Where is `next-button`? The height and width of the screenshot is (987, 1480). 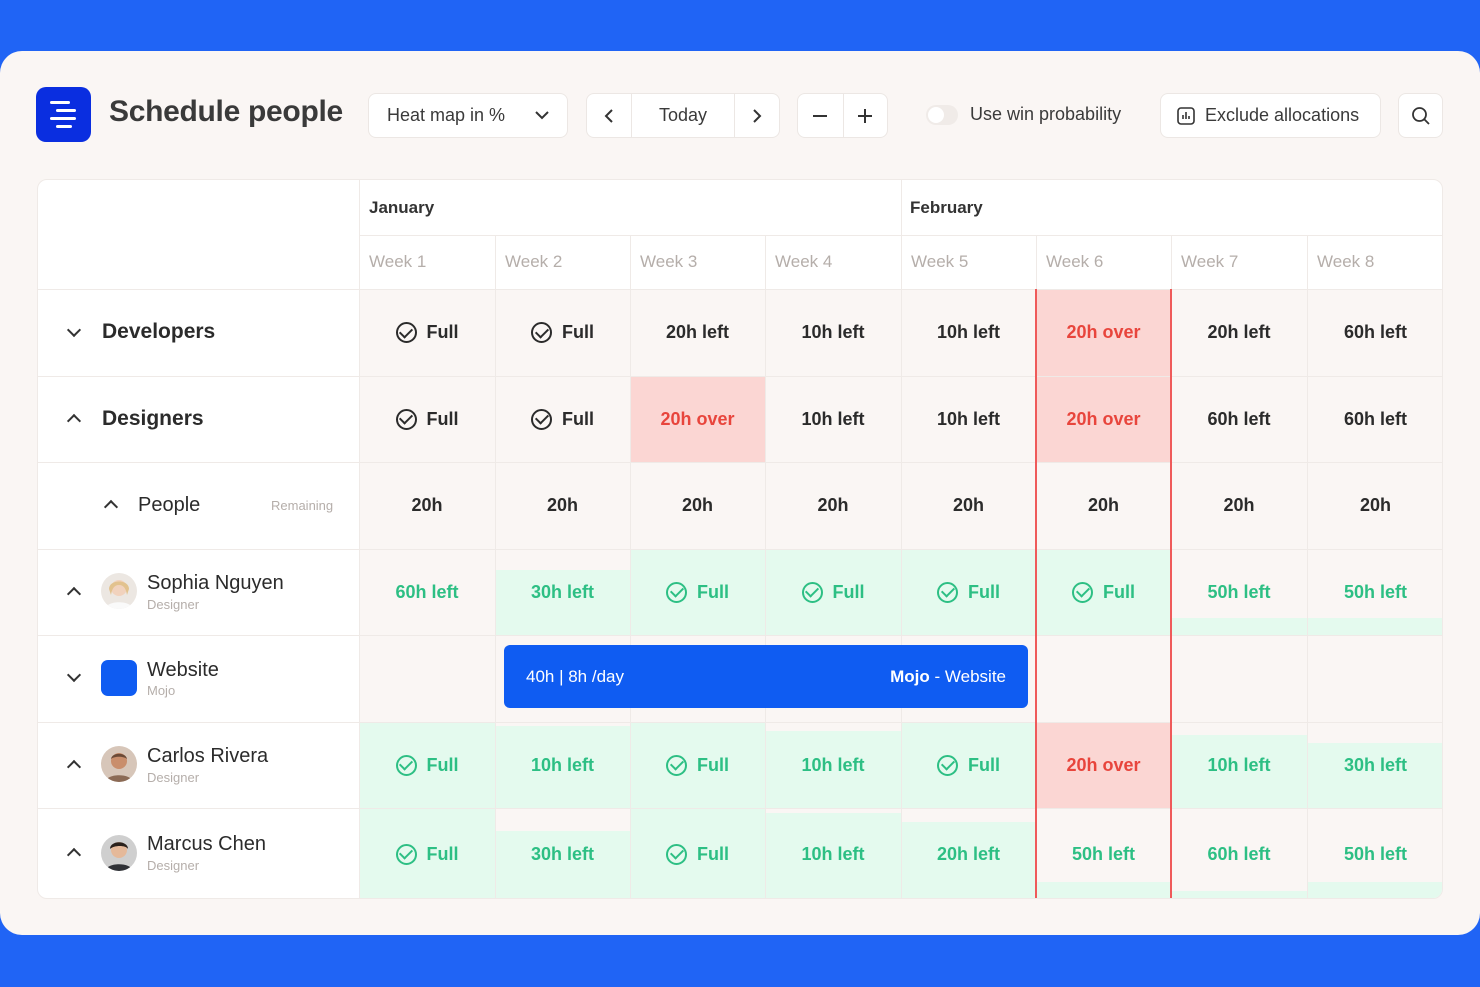 next-button is located at coordinates (757, 115).